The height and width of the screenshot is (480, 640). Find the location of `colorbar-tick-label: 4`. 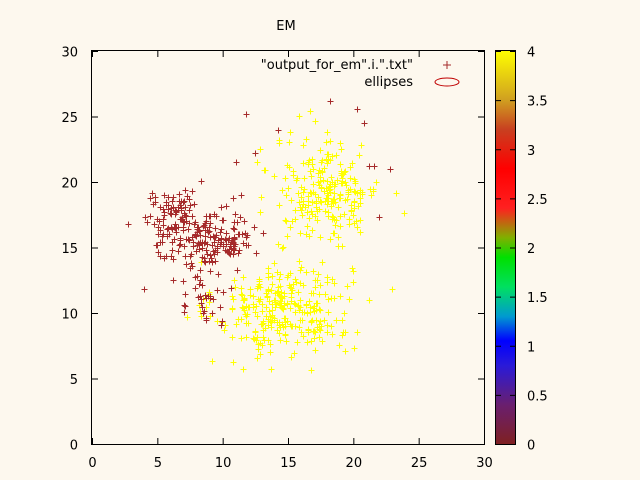

colorbar-tick-label: 4 is located at coordinates (531, 53).